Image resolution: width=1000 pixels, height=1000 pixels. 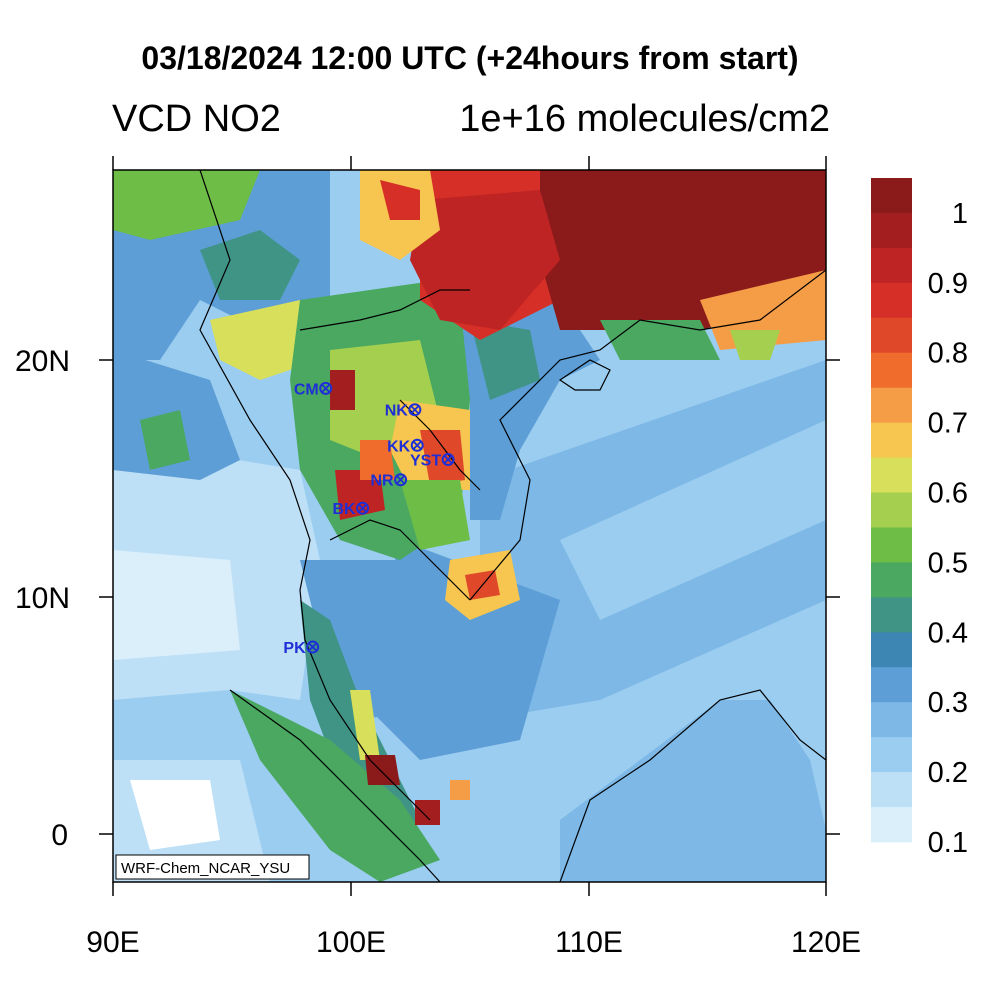 What do you see at coordinates (948, 633) in the screenshot?
I see `colorbar-label: 0.4` at bounding box center [948, 633].